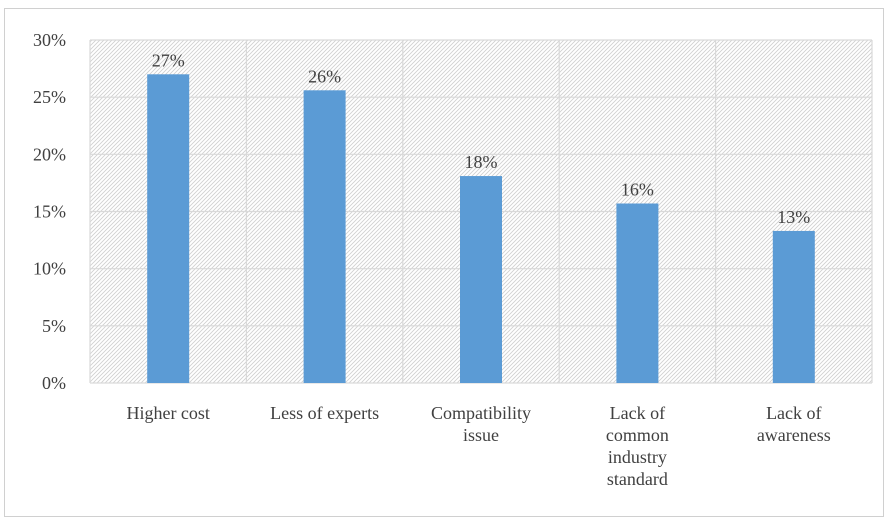  I want to click on x-category-label: Lack of common industry standard, so click(637, 446).